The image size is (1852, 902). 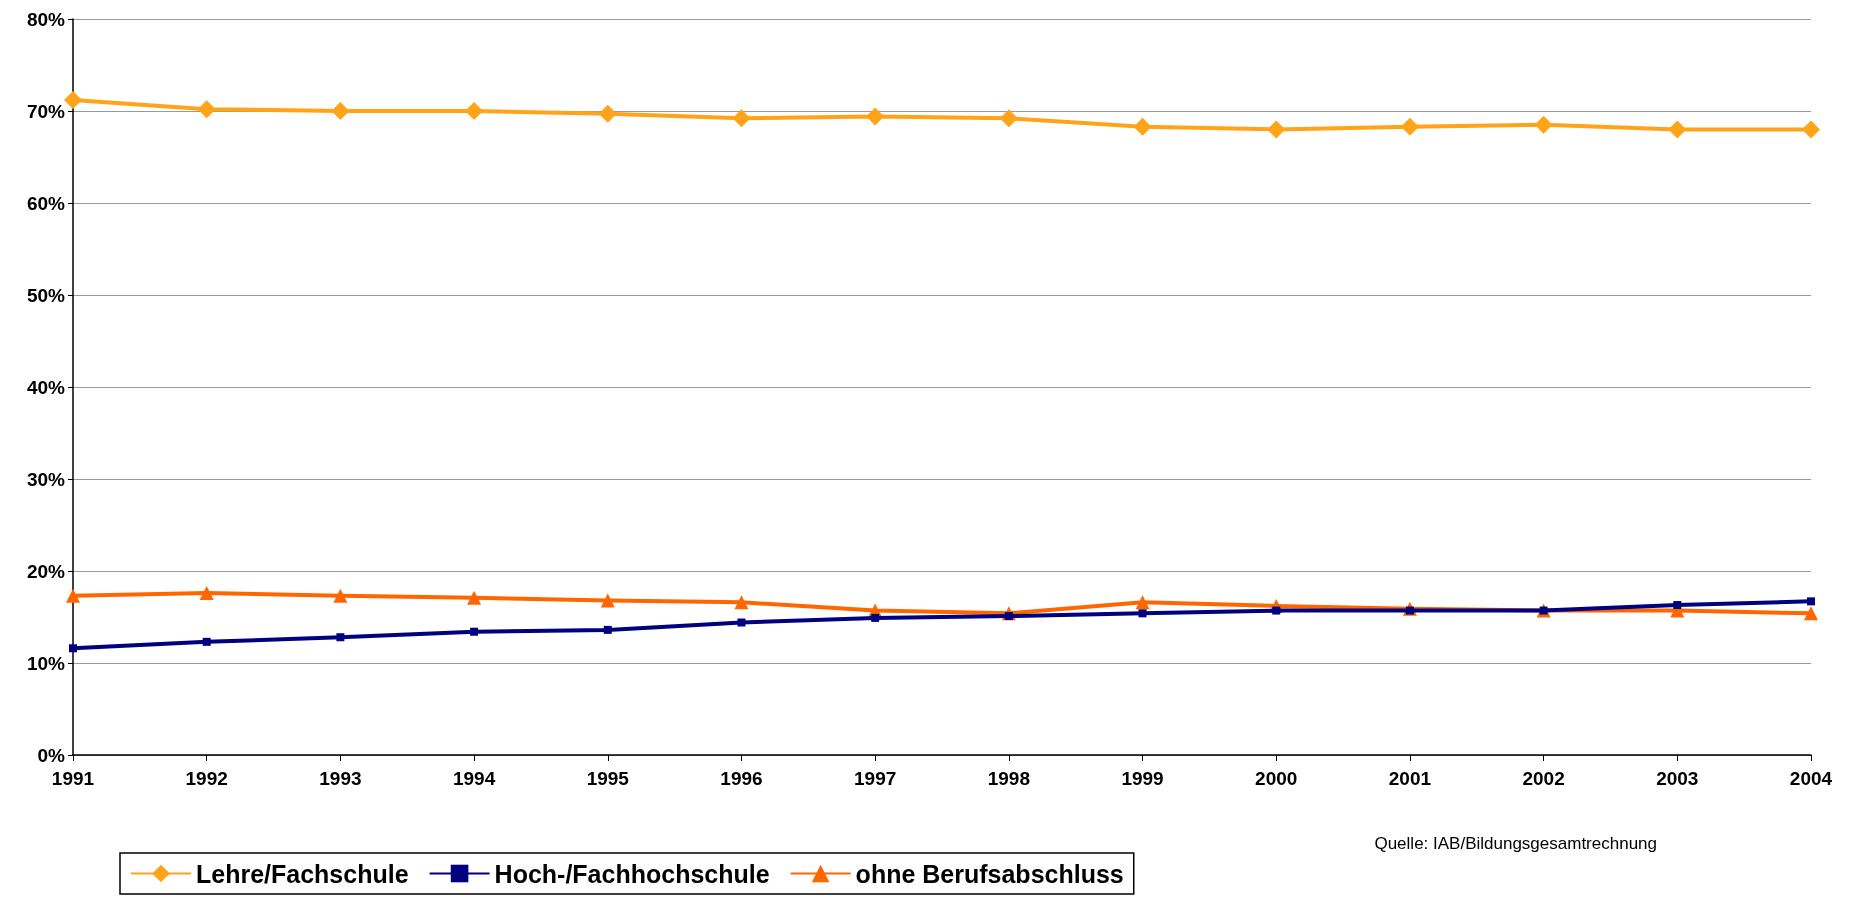 What do you see at coordinates (46, 203) in the screenshot?
I see `y-tick-label: 60%` at bounding box center [46, 203].